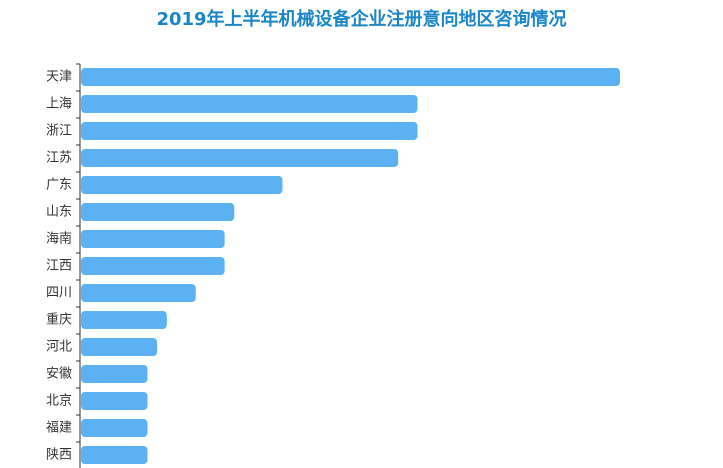  I want to click on y-tick-label: 海南, so click(59, 239).